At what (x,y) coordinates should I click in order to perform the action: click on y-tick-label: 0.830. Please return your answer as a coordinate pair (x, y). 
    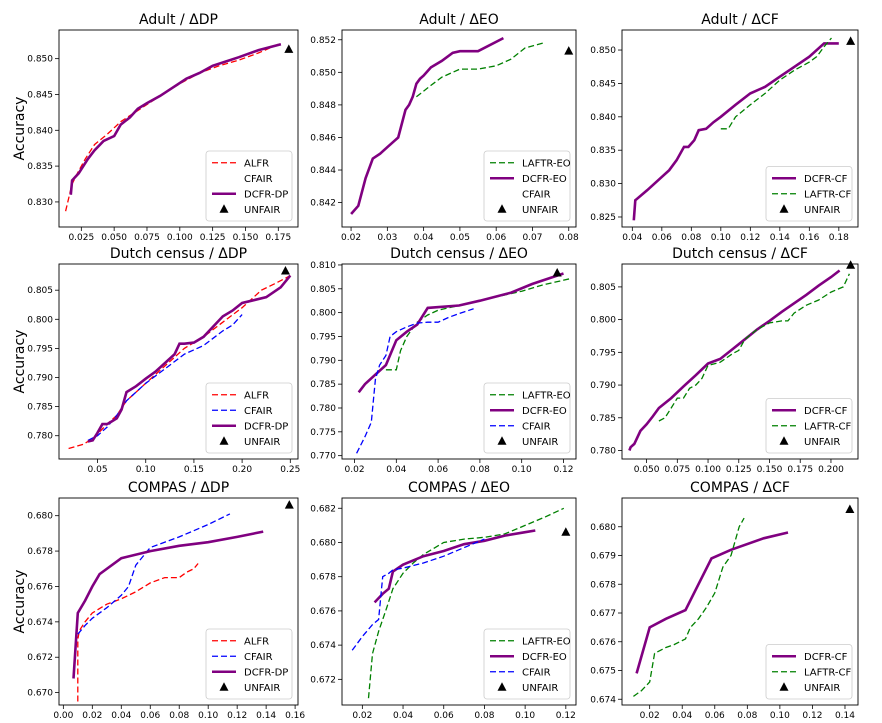
    Looking at the image, I should click on (603, 185).